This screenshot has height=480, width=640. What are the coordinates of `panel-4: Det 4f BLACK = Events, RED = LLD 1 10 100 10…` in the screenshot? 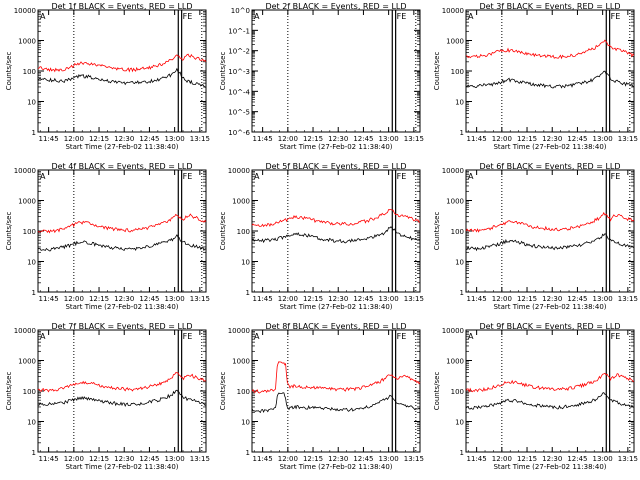 It's located at (107, 236).